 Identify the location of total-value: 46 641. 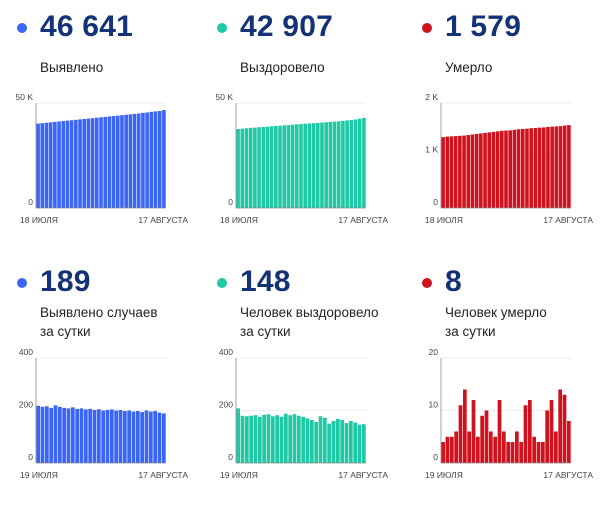
(86, 26).